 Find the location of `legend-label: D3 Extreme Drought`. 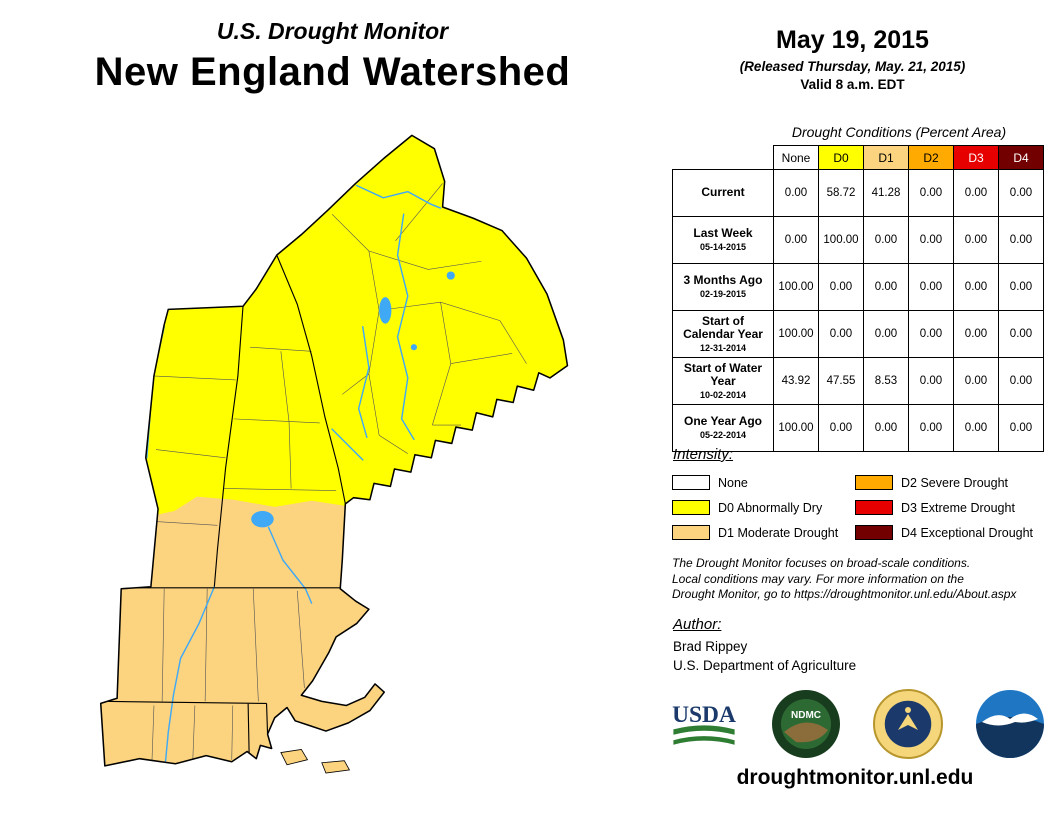

legend-label: D3 Extreme Drought is located at coordinates (958, 507).